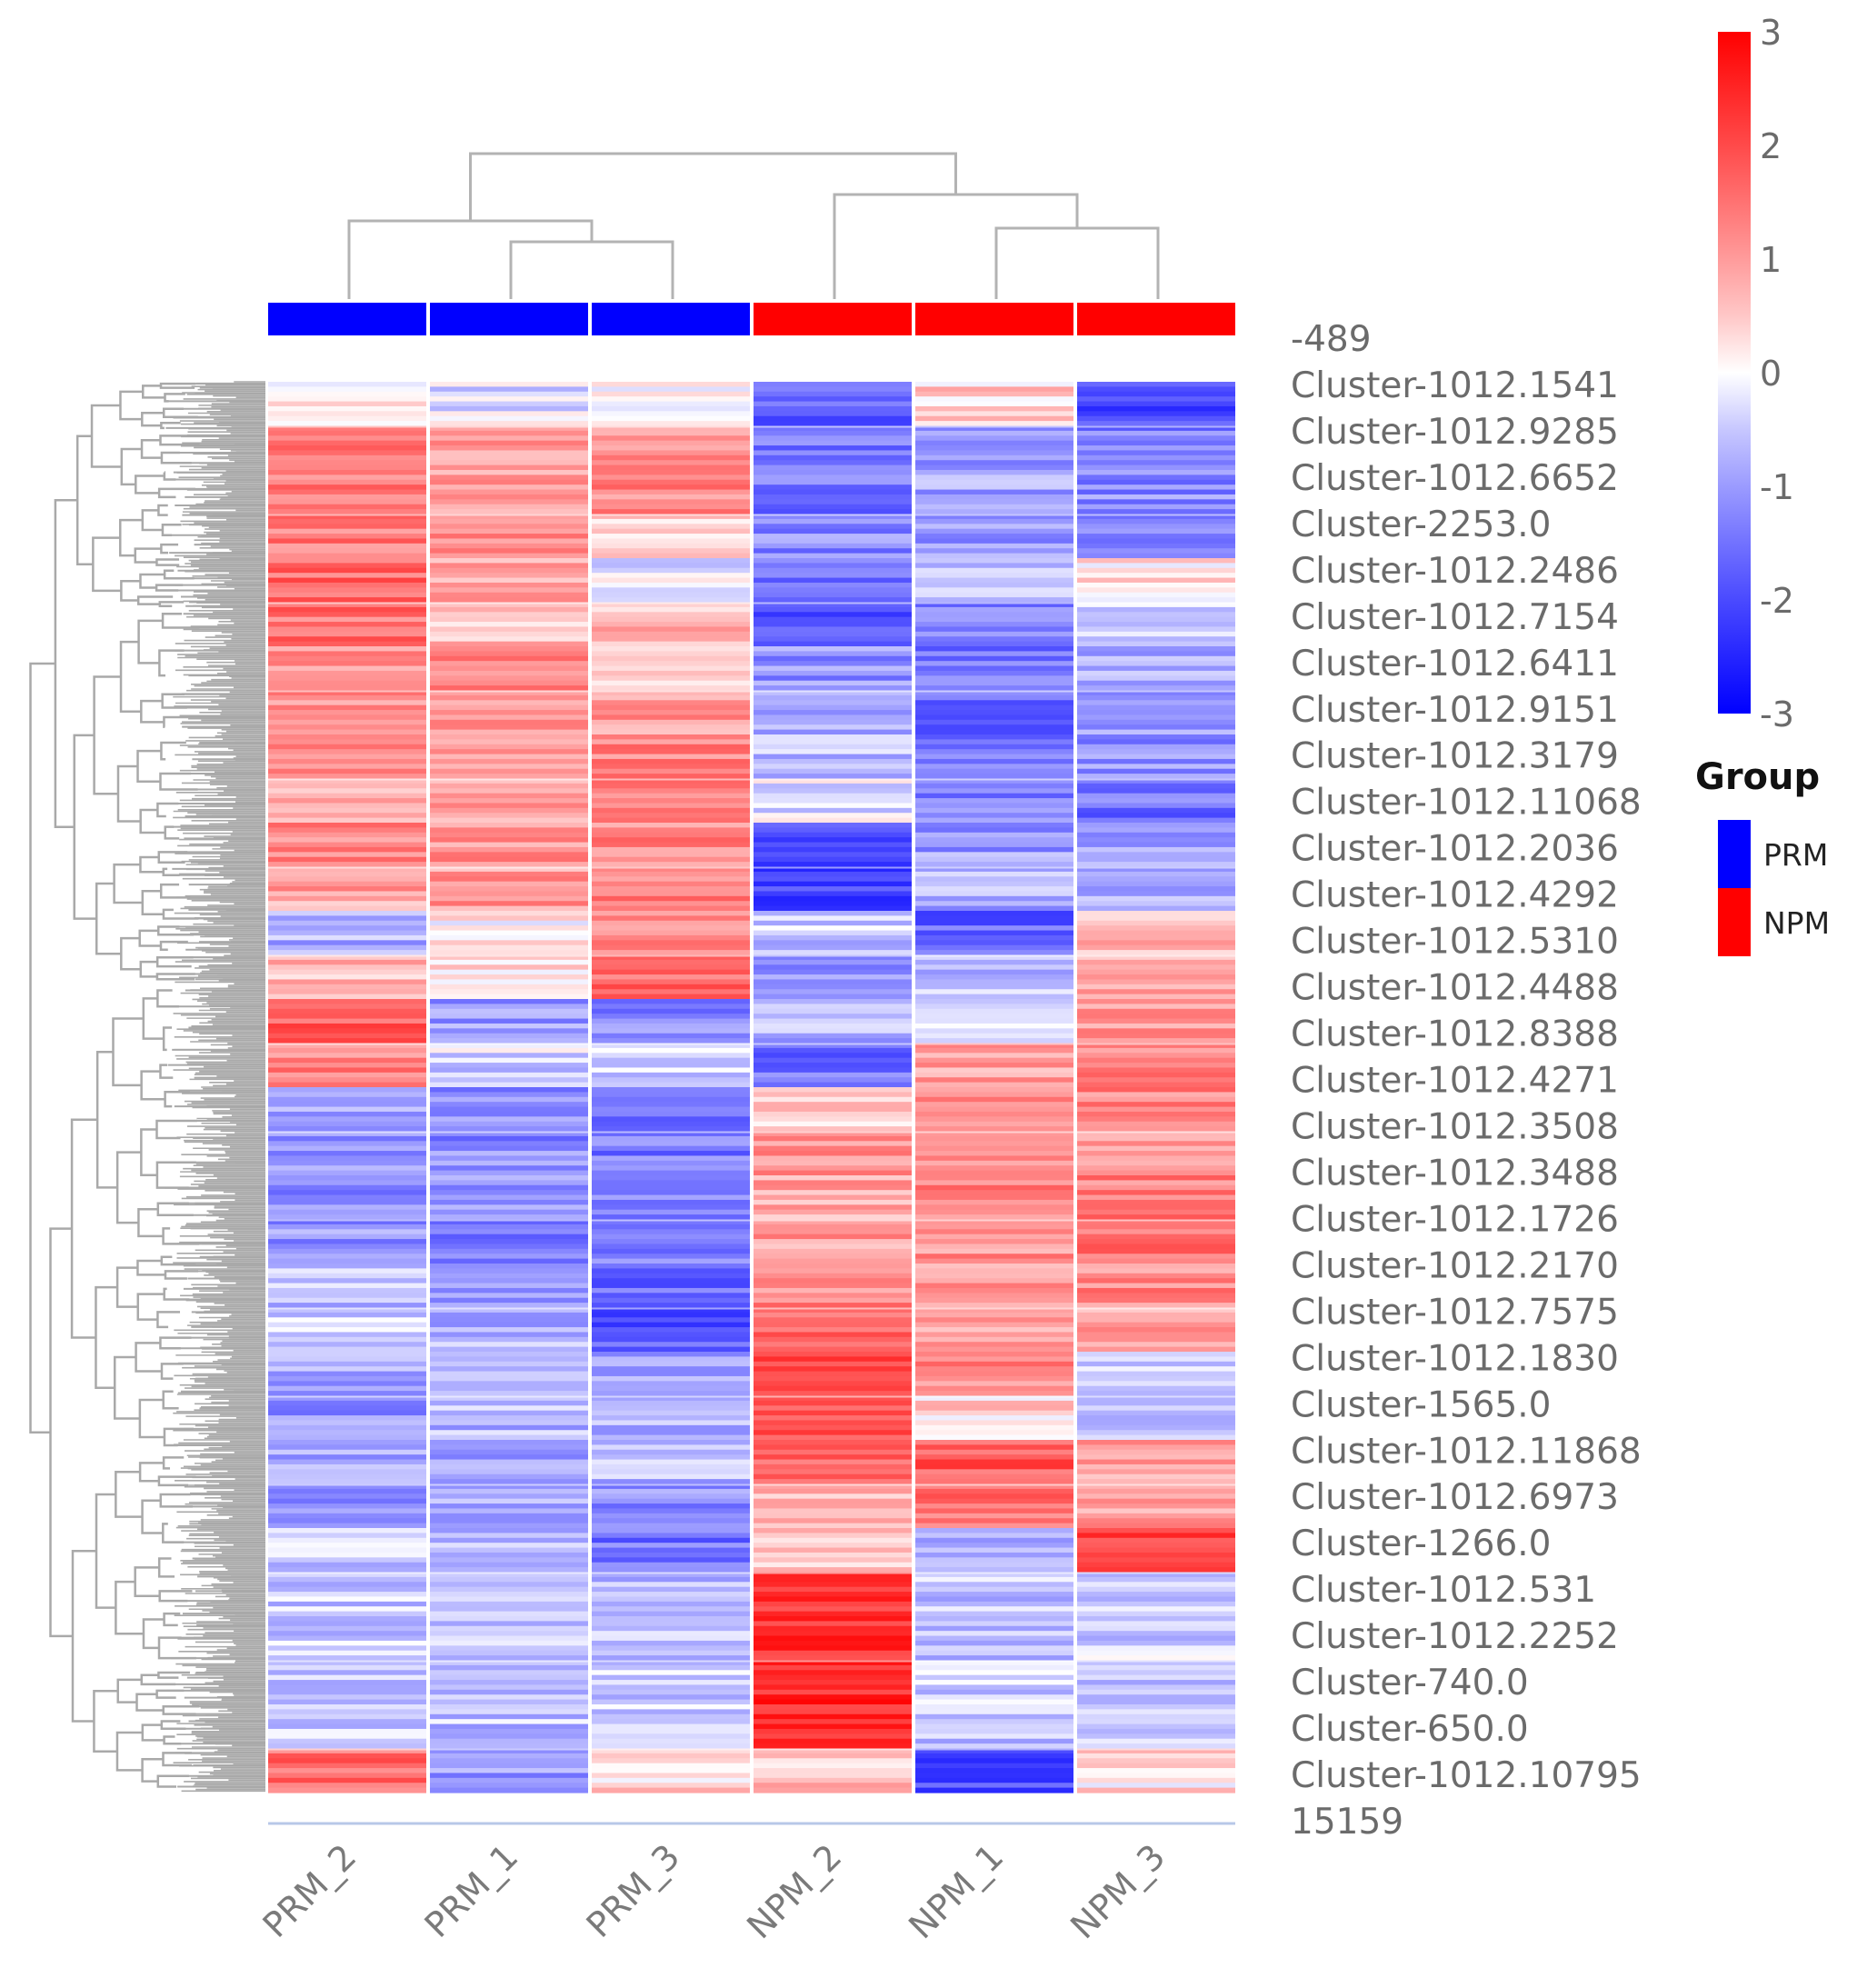  What do you see at coordinates (1331, 339) in the screenshot?
I see `row-label: -489` at bounding box center [1331, 339].